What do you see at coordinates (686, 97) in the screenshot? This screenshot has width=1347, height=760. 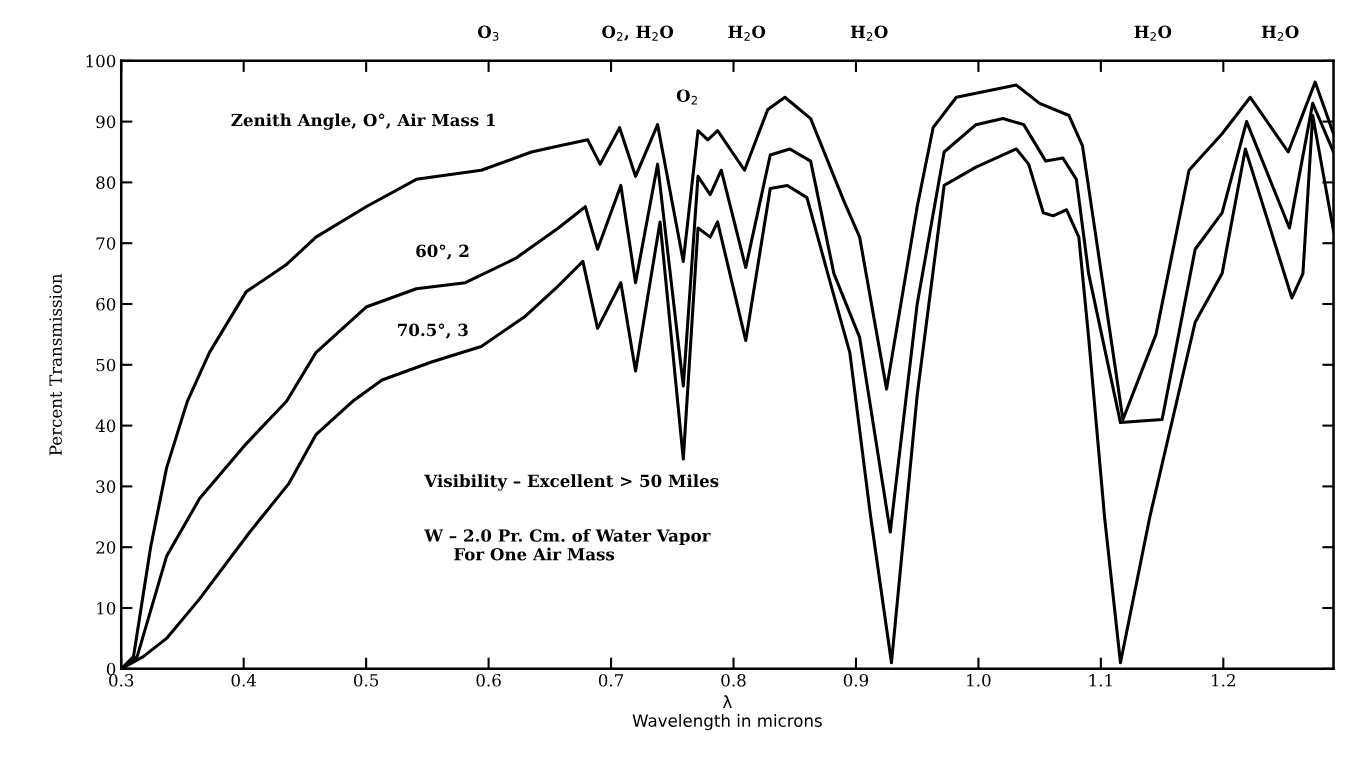 I see `annotation: O$_{2}$` at bounding box center [686, 97].